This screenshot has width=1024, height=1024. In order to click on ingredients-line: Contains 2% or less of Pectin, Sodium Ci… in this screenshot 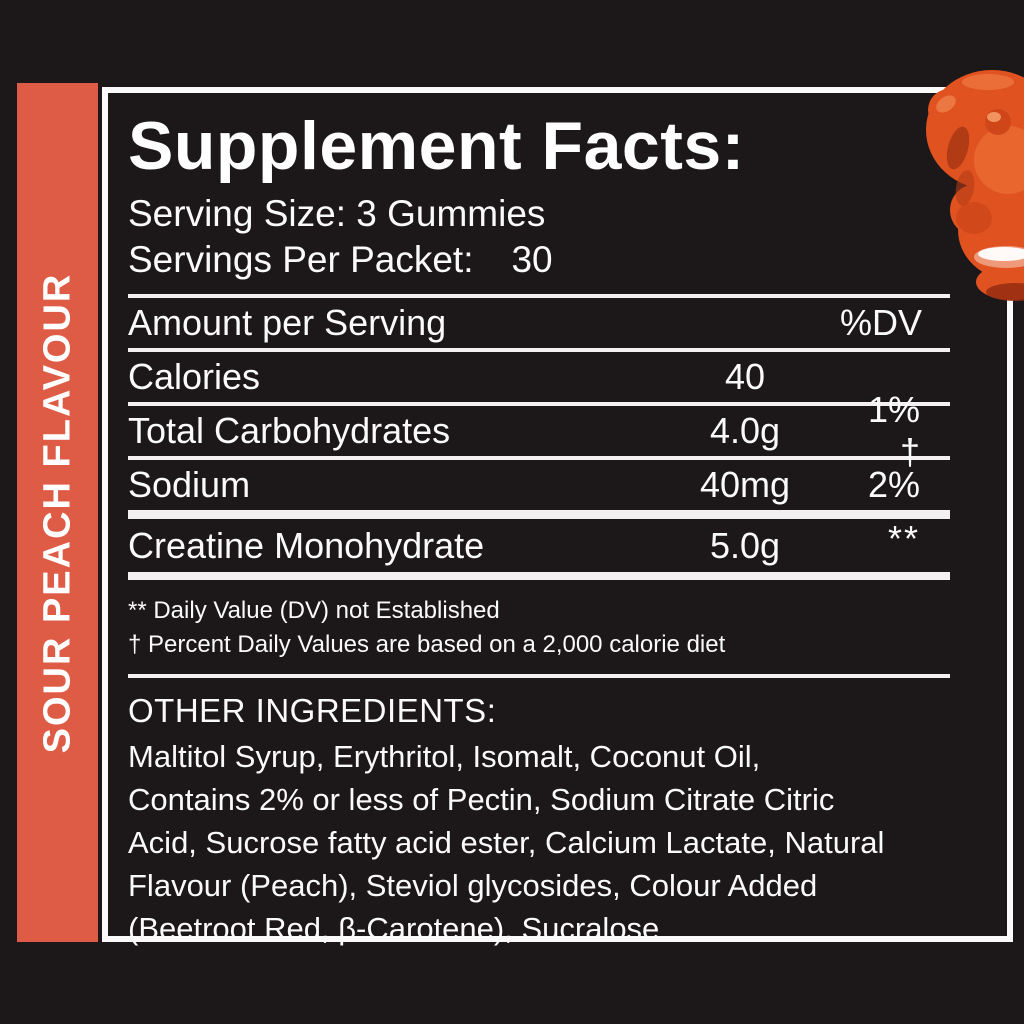, I will do `click(481, 800)`.